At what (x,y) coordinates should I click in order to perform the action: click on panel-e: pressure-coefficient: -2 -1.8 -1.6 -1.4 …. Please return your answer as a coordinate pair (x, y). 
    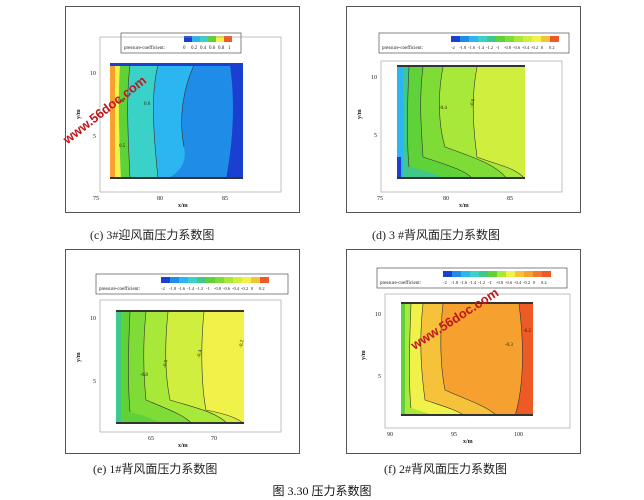
    Looking at the image, I should click on (182, 351).